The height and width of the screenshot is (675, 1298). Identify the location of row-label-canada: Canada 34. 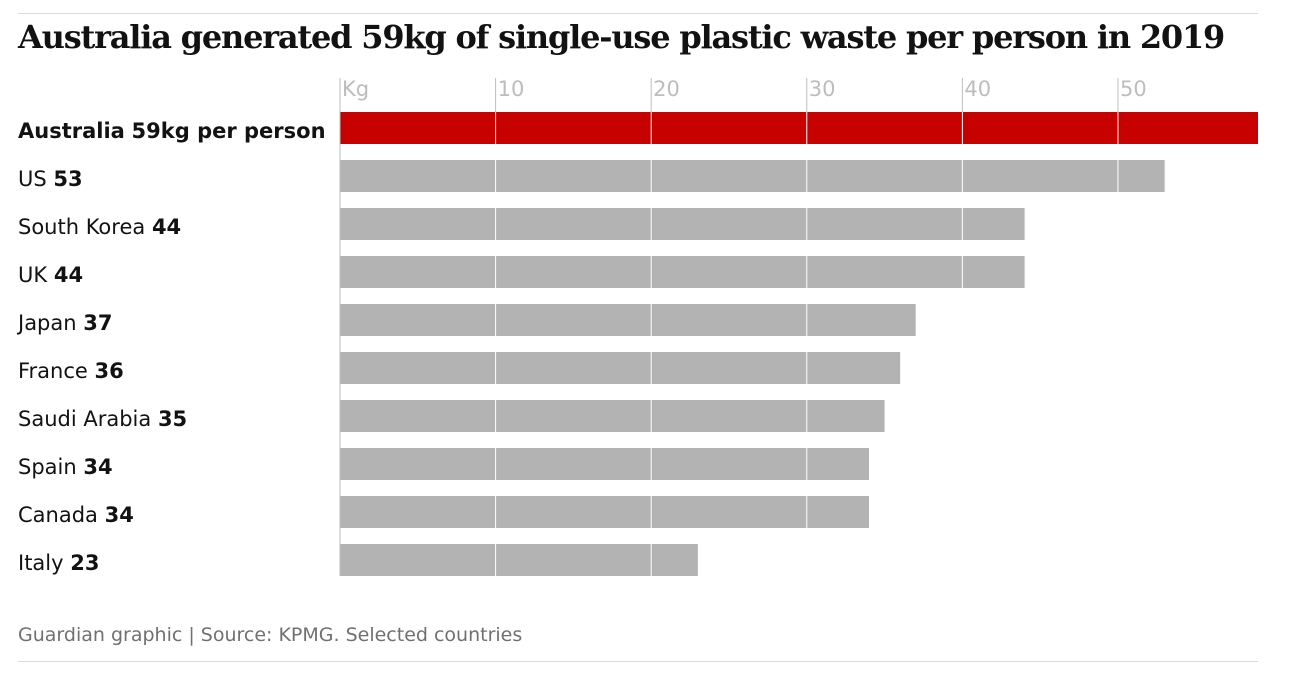
(76, 515).